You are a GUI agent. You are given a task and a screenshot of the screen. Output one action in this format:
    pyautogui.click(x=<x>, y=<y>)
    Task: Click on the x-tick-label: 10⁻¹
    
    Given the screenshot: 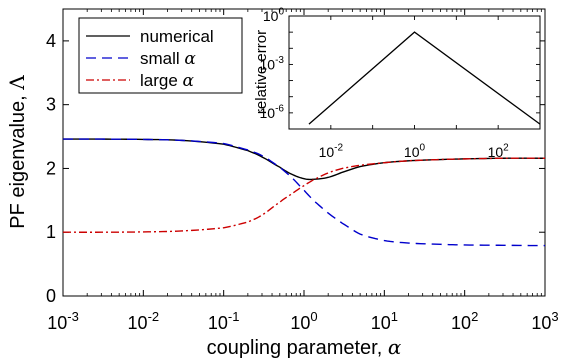 What is the action you would take?
    pyautogui.click(x=224, y=321)
    